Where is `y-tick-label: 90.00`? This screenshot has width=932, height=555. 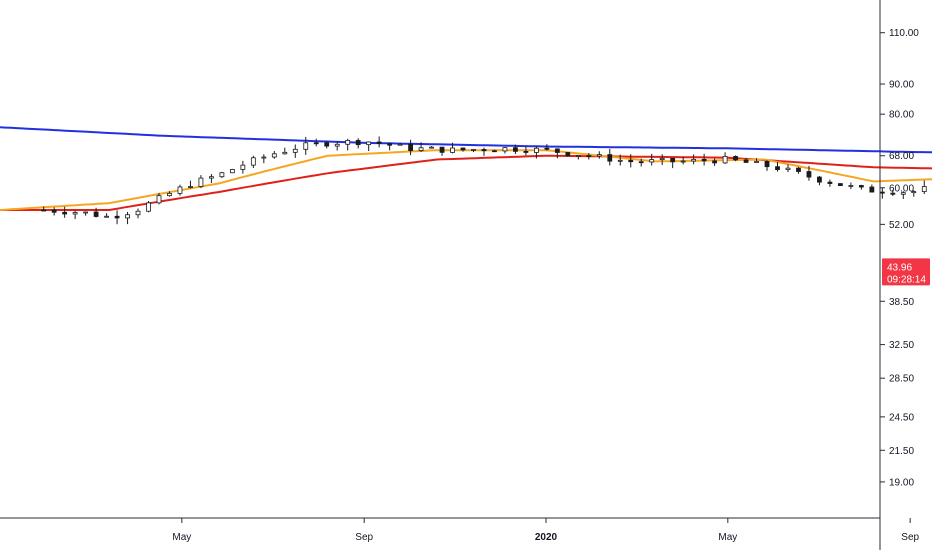
y-tick-label: 90.00 is located at coordinates (901, 85).